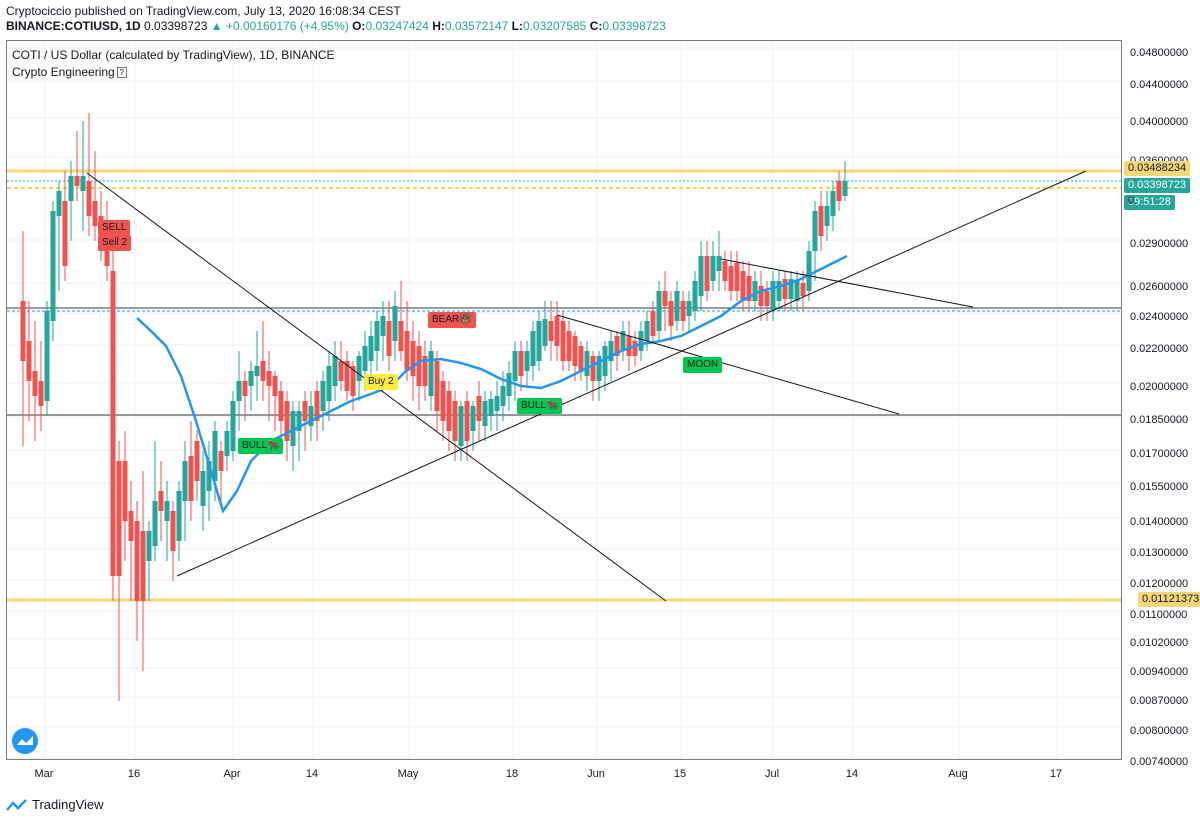  What do you see at coordinates (1159, 731) in the screenshot?
I see `price-tick-label: 0.00800000` at bounding box center [1159, 731].